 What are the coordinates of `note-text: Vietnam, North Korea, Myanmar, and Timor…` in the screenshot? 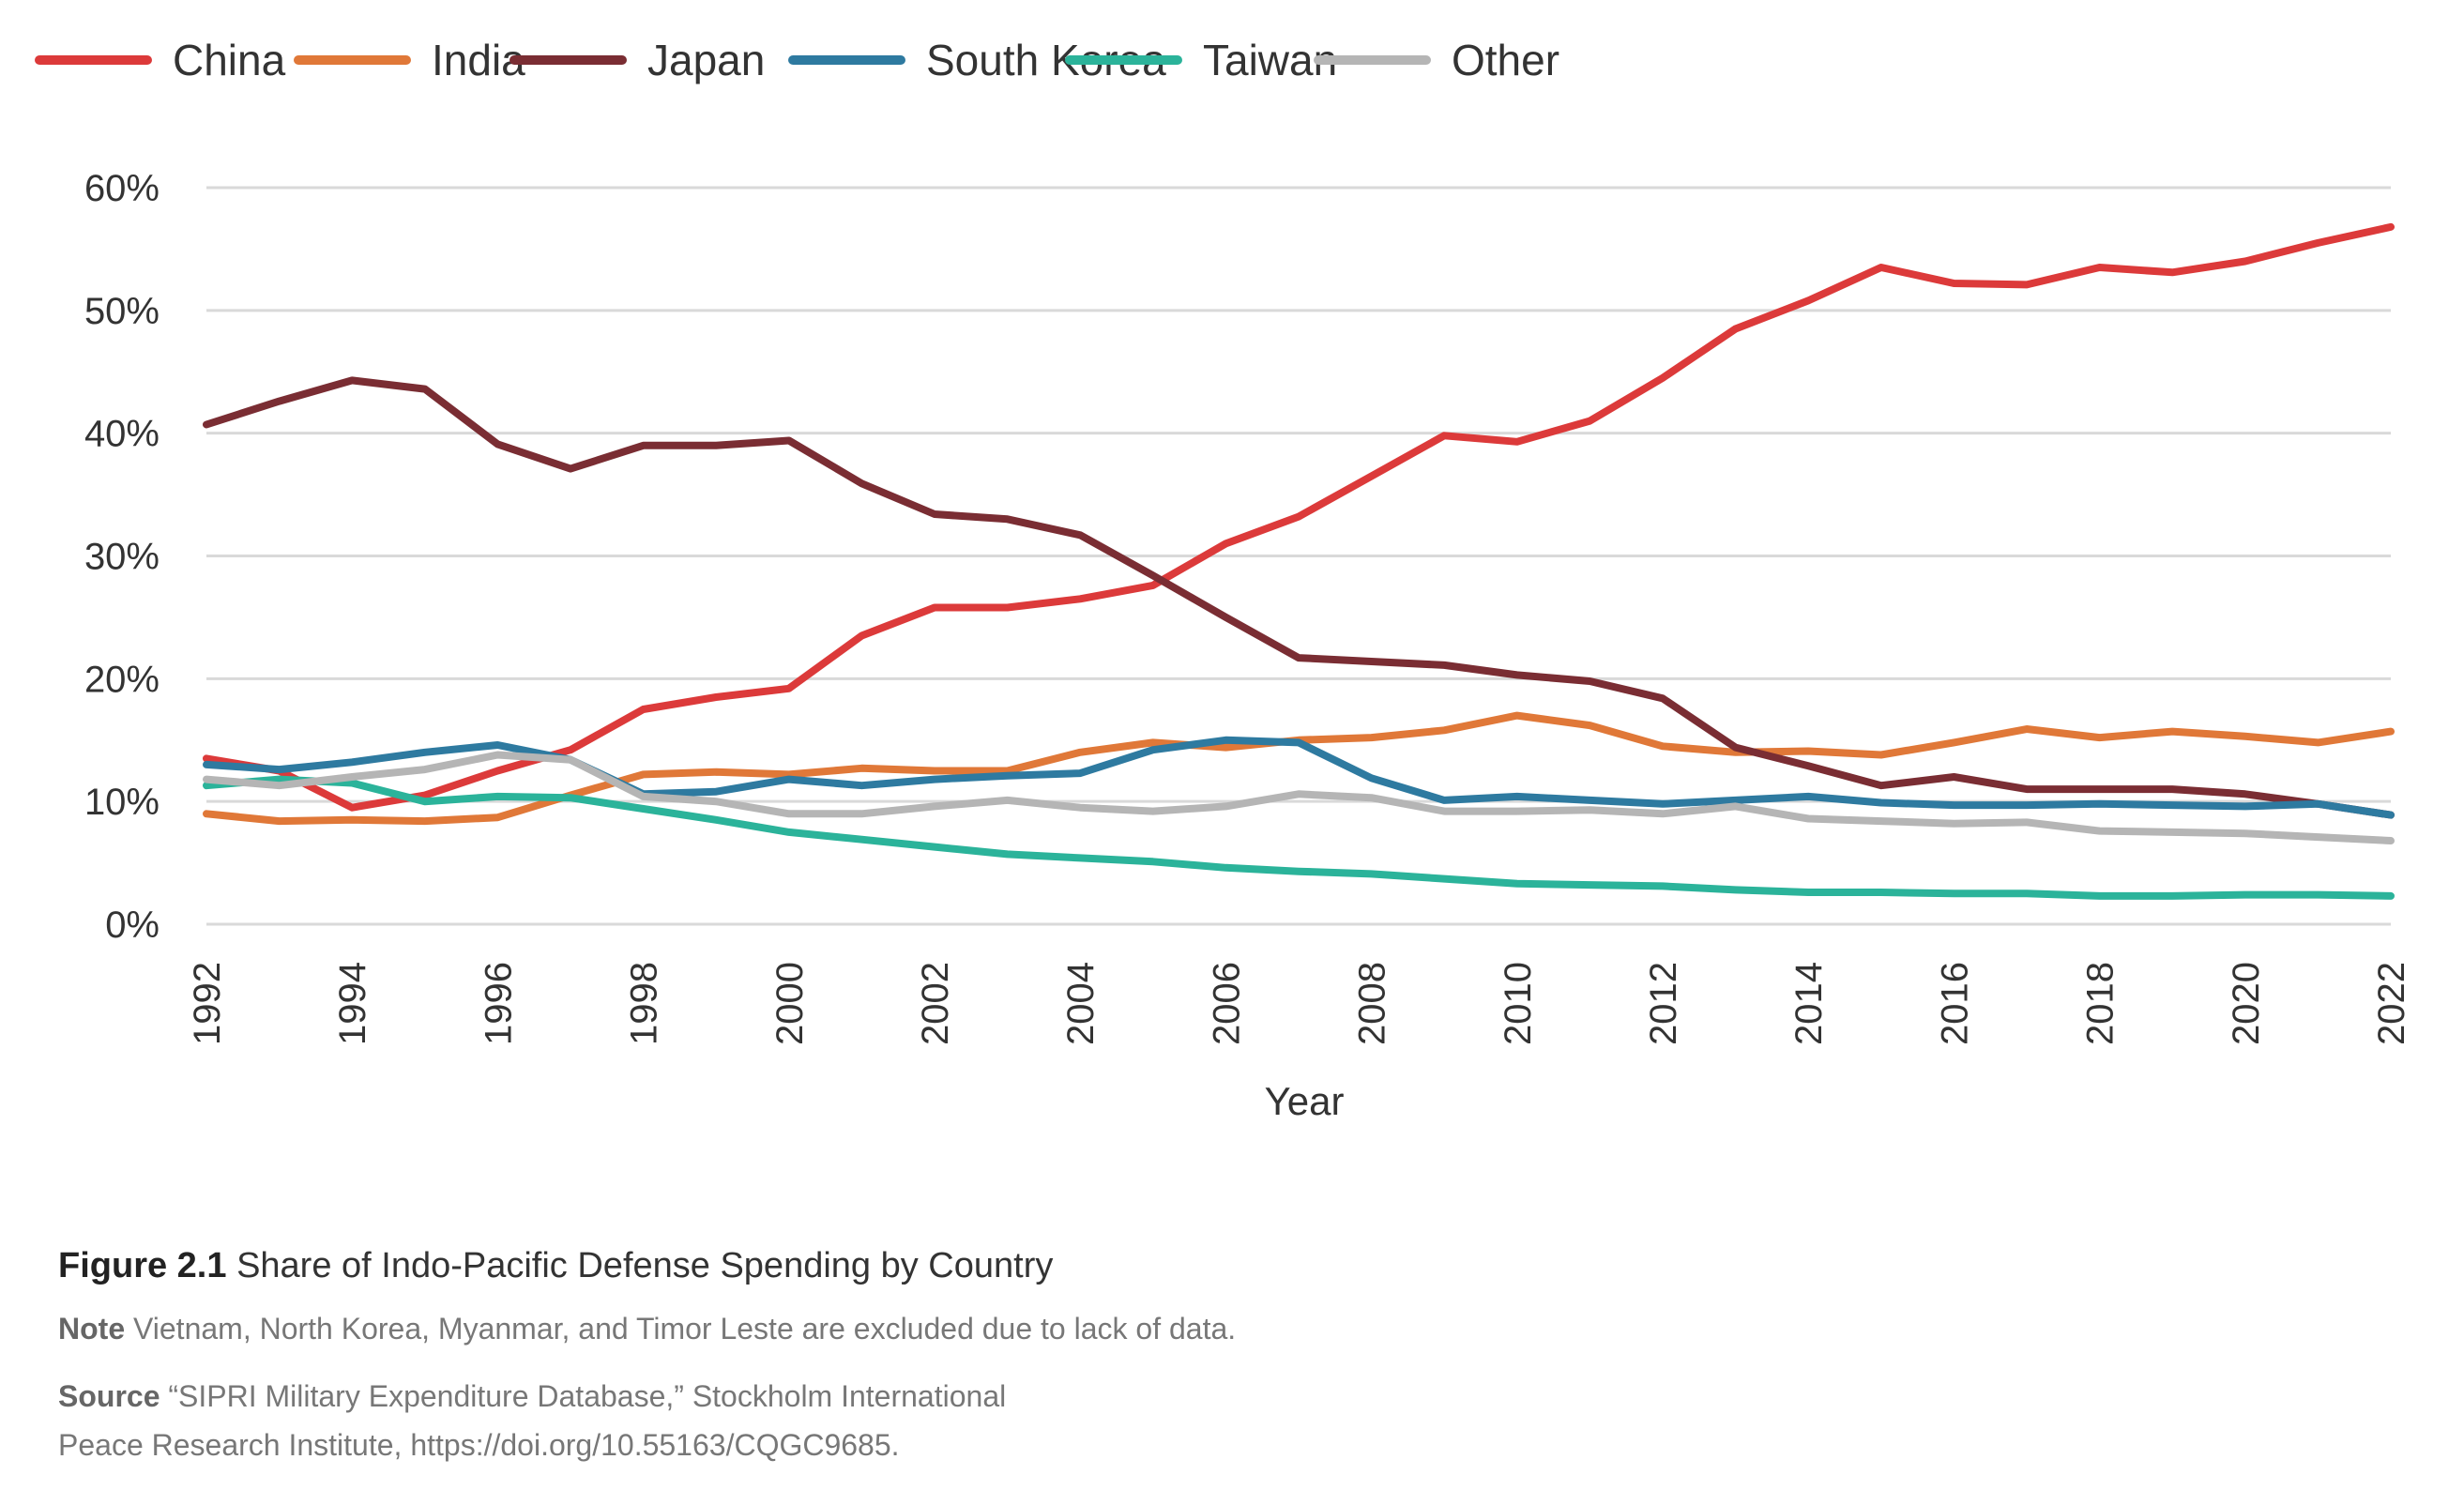 It's located at (685, 1329).